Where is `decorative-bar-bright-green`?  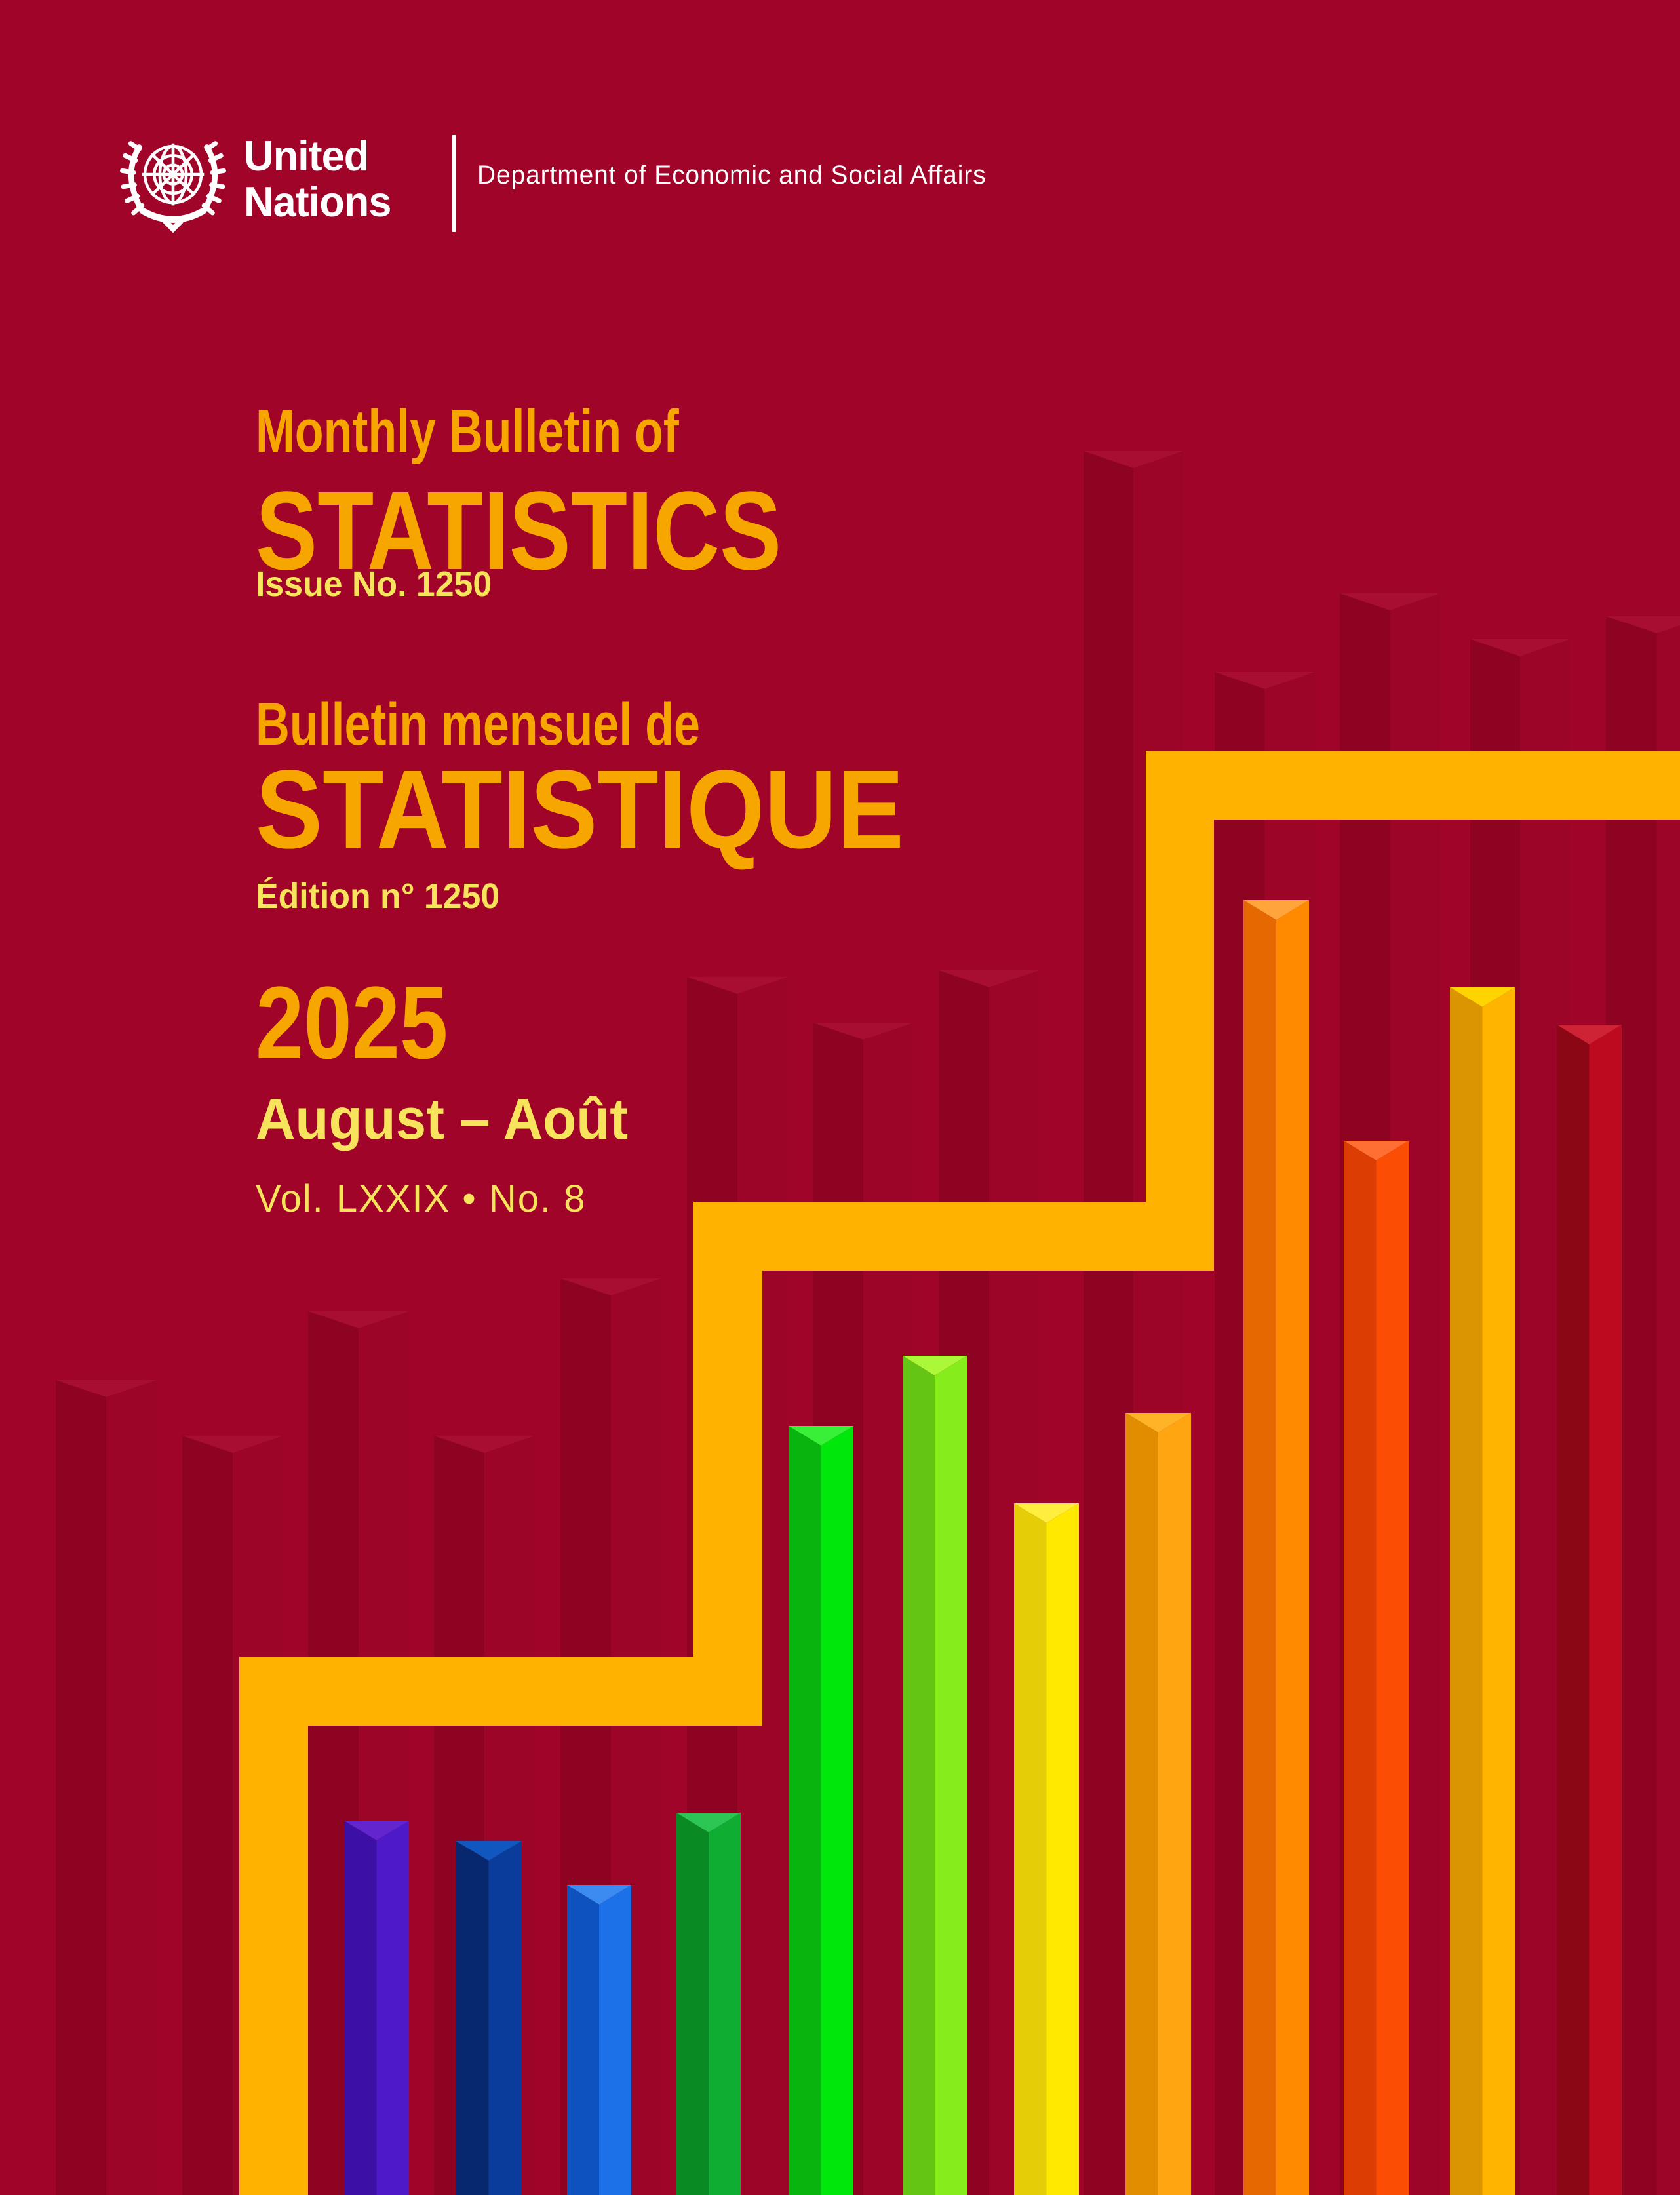
decorative-bar-bright-green is located at coordinates (821, 1810).